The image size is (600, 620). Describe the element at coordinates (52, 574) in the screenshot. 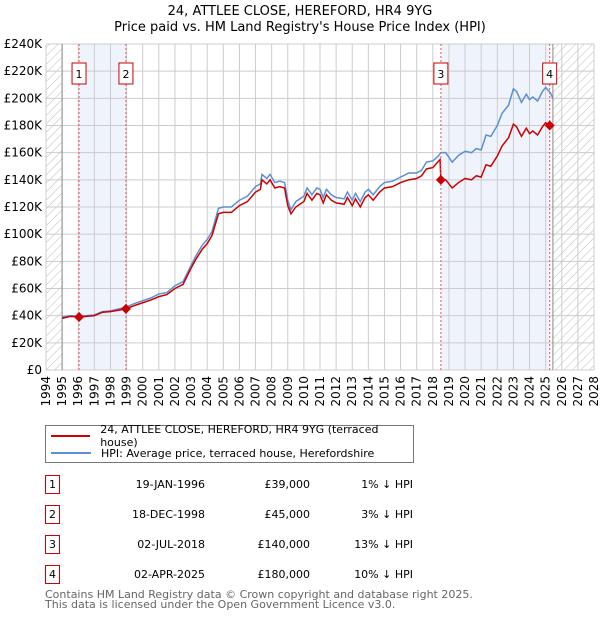

I see `row-badge: 4` at that location.